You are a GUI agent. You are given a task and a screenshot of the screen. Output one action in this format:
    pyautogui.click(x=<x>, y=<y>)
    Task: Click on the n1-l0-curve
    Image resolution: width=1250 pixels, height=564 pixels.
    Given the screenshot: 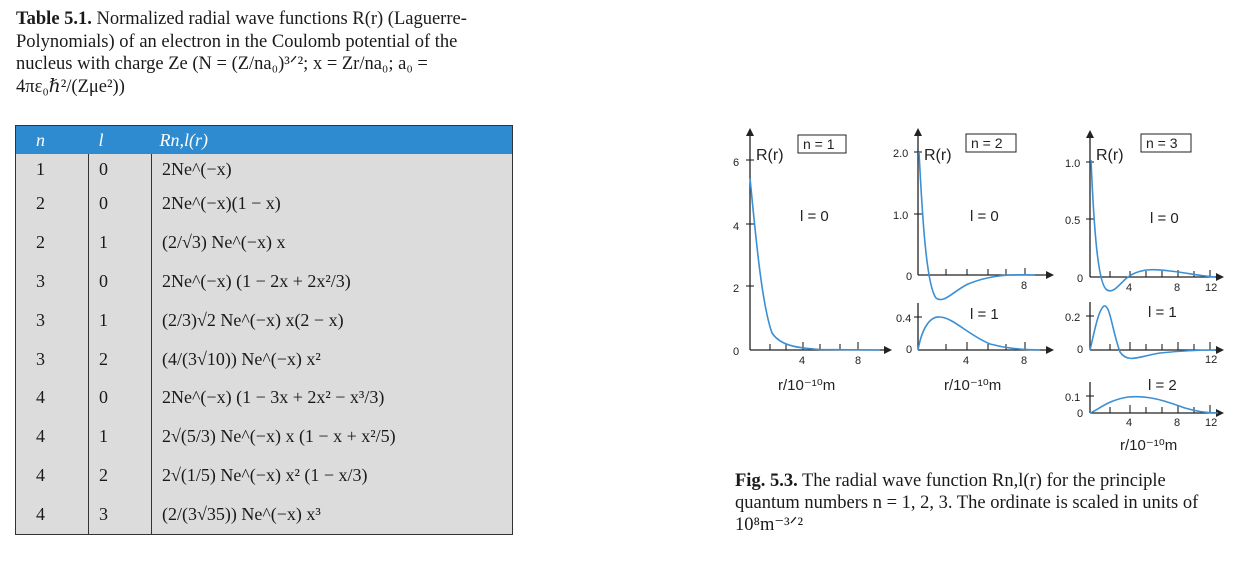 What is the action you would take?
    pyautogui.click(x=815, y=264)
    